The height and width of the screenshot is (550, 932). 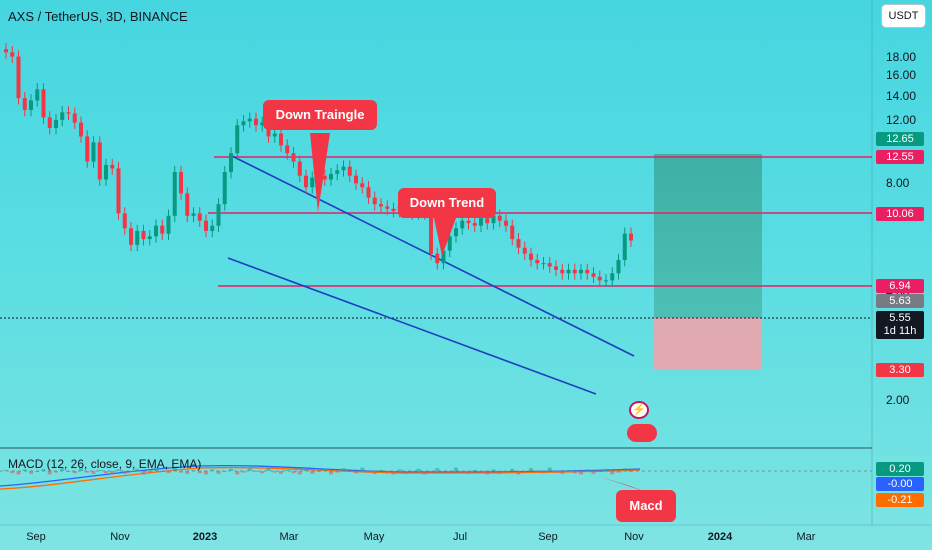 I want to click on symbol-title: AXS / TetherUS, 3D, BINANCE, so click(x=98, y=16).